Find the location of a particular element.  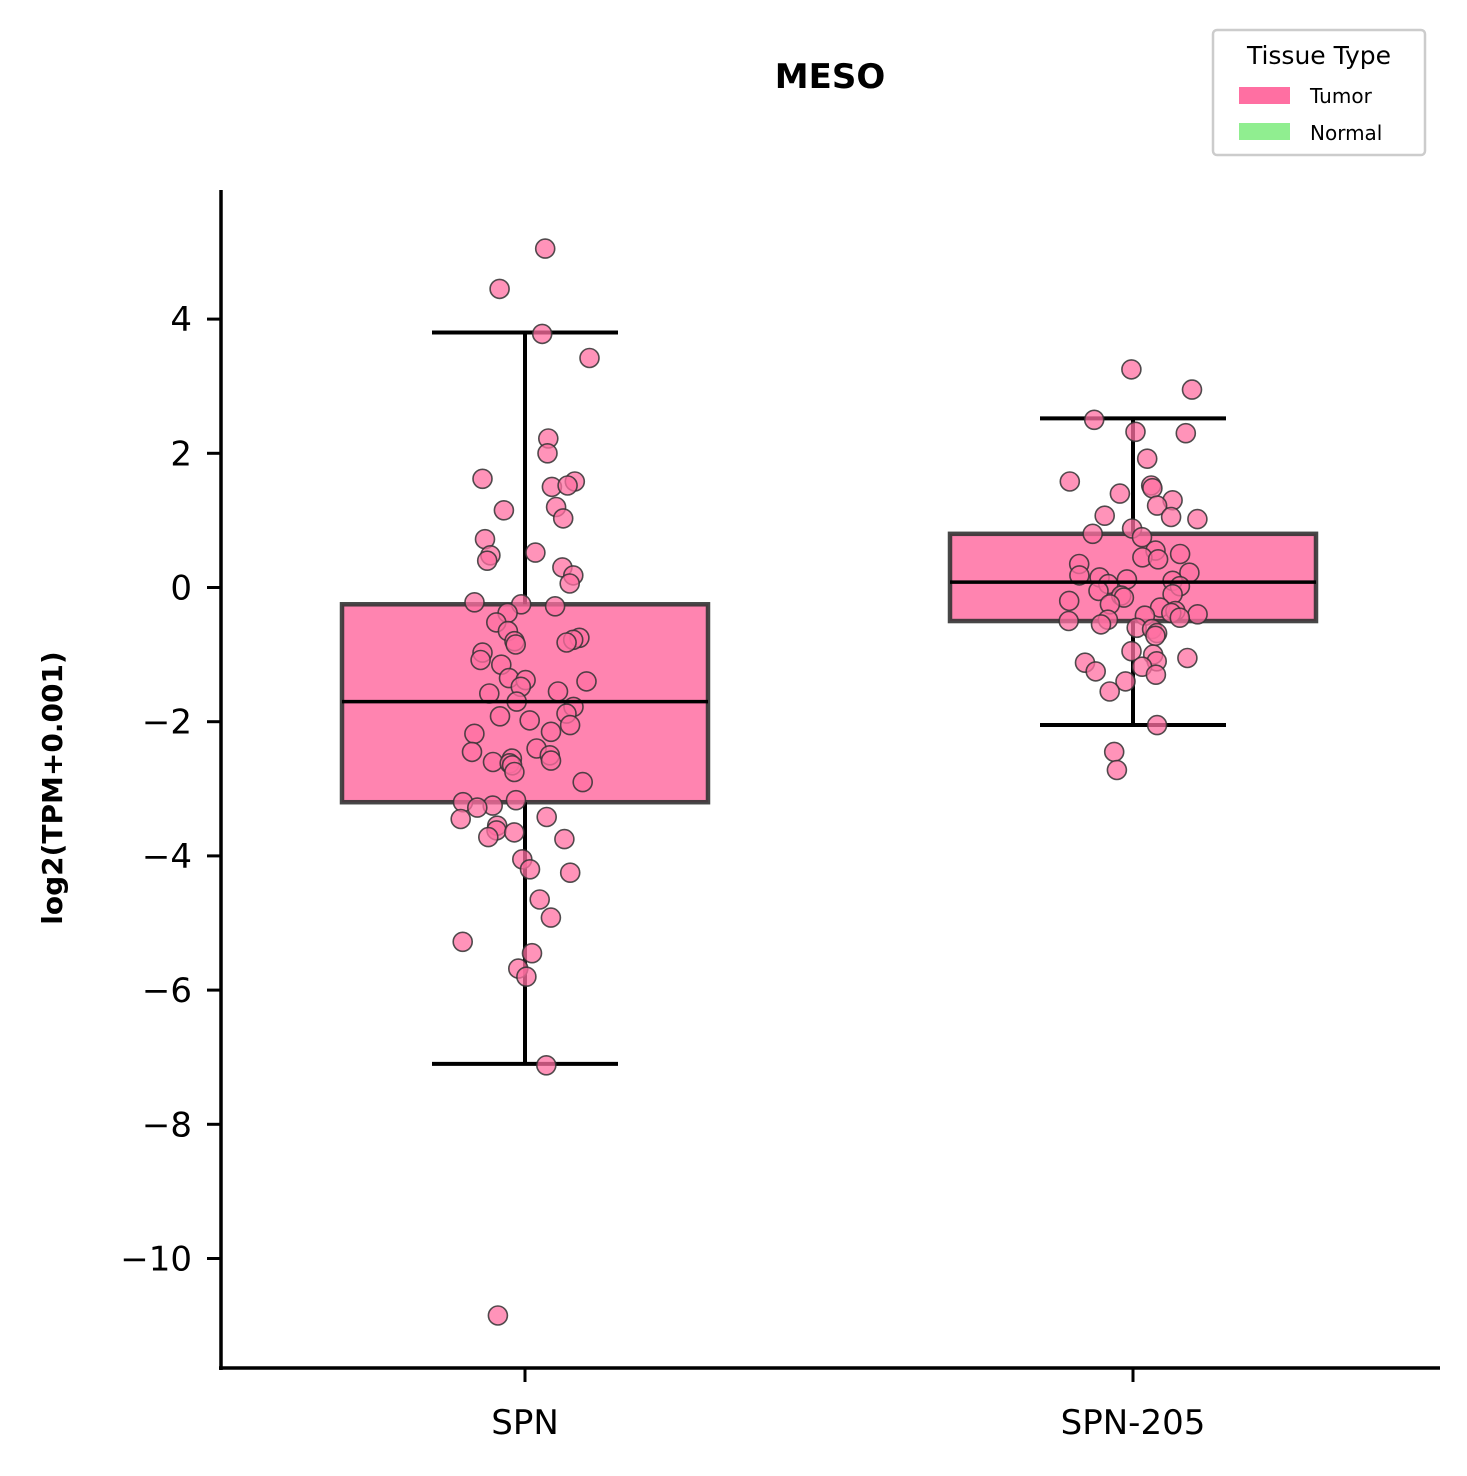

y-tick-label: 4 is located at coordinates (181, 320).